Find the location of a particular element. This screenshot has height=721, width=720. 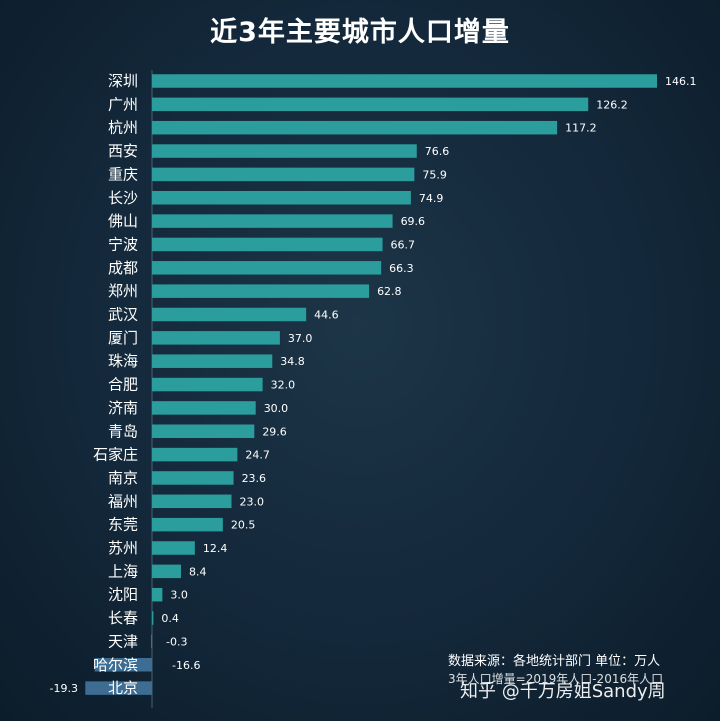

bar-哈尔滨 is located at coordinates (123, 665).